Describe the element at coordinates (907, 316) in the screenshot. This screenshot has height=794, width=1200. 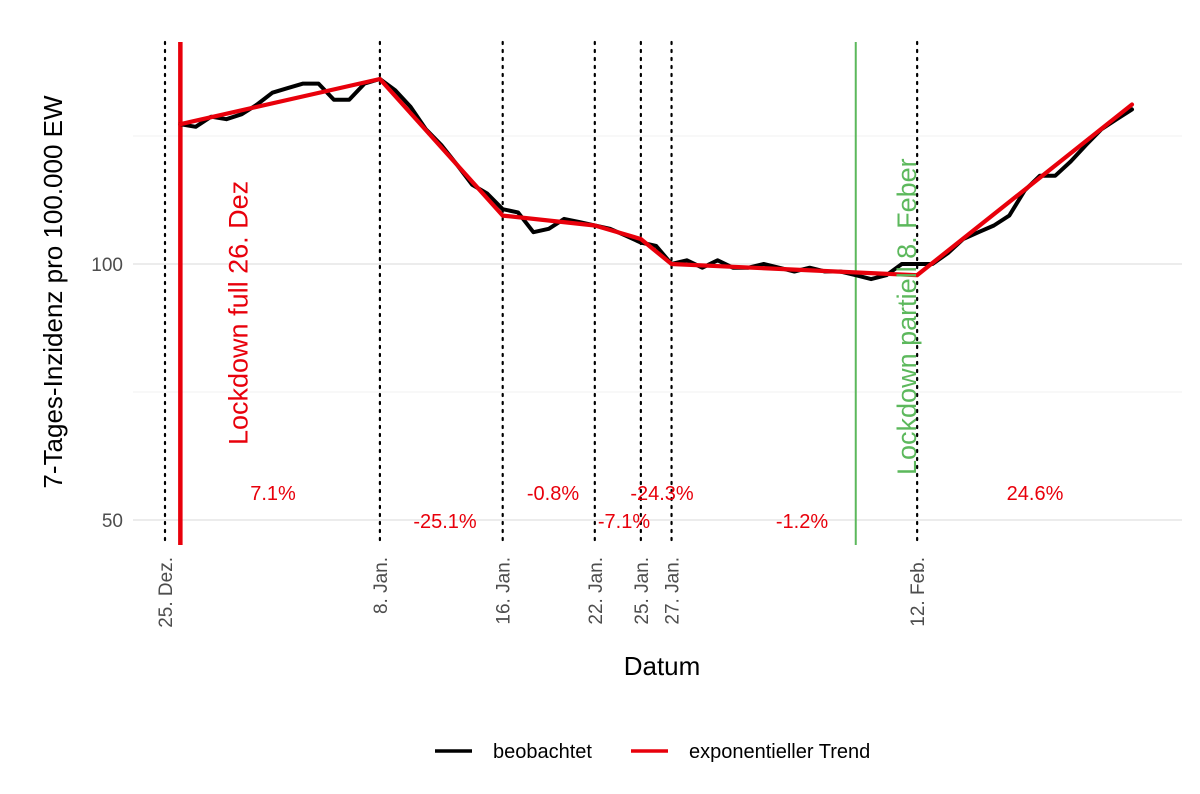
I see `annotation-lockdown-partiell-label: Lockdown partiell 8. Feber` at that location.